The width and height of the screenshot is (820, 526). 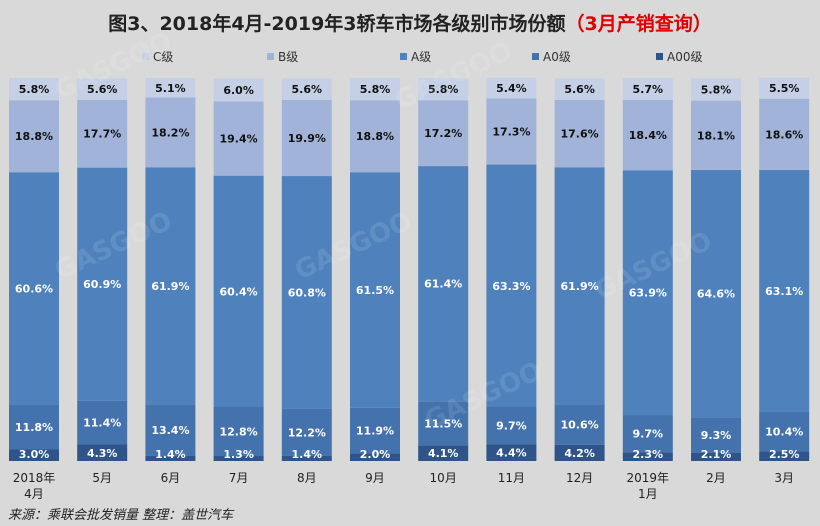 What do you see at coordinates (239, 478) in the screenshot?
I see `x-tick-label: 7月` at bounding box center [239, 478].